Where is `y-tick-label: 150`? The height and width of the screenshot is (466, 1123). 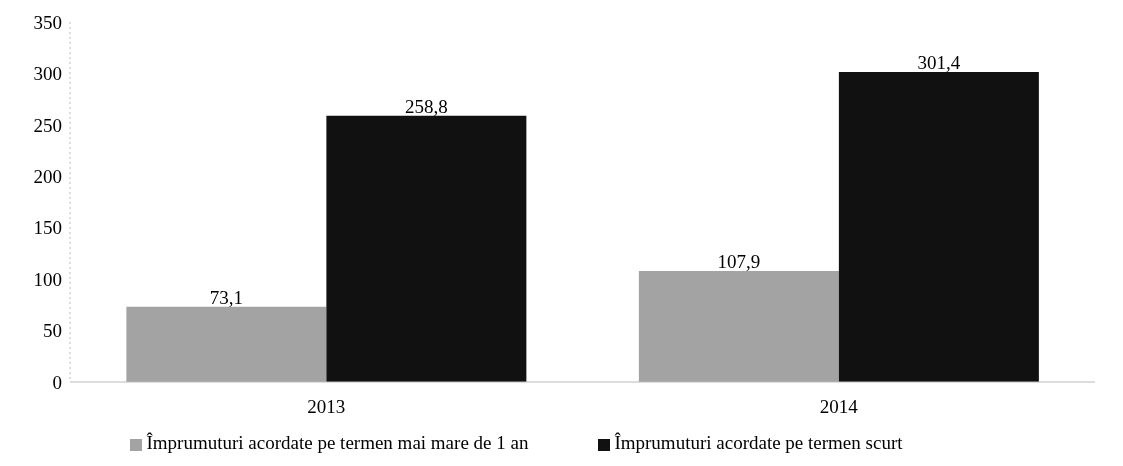 y-tick-label: 150 is located at coordinates (47, 228).